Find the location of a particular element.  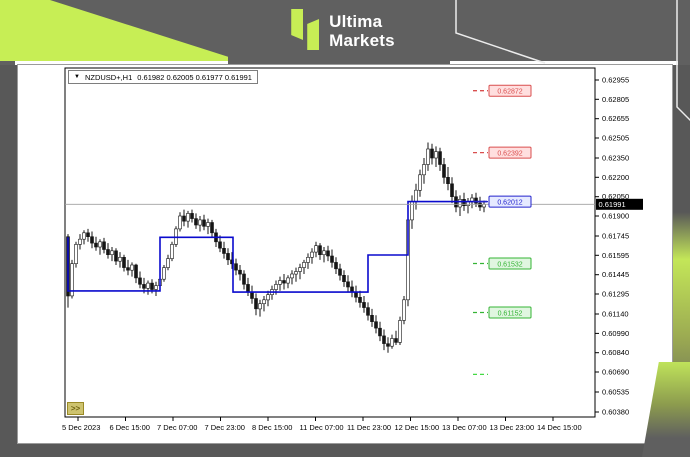

time-axis-label: 5 Dec 2023 is located at coordinates (81, 427).